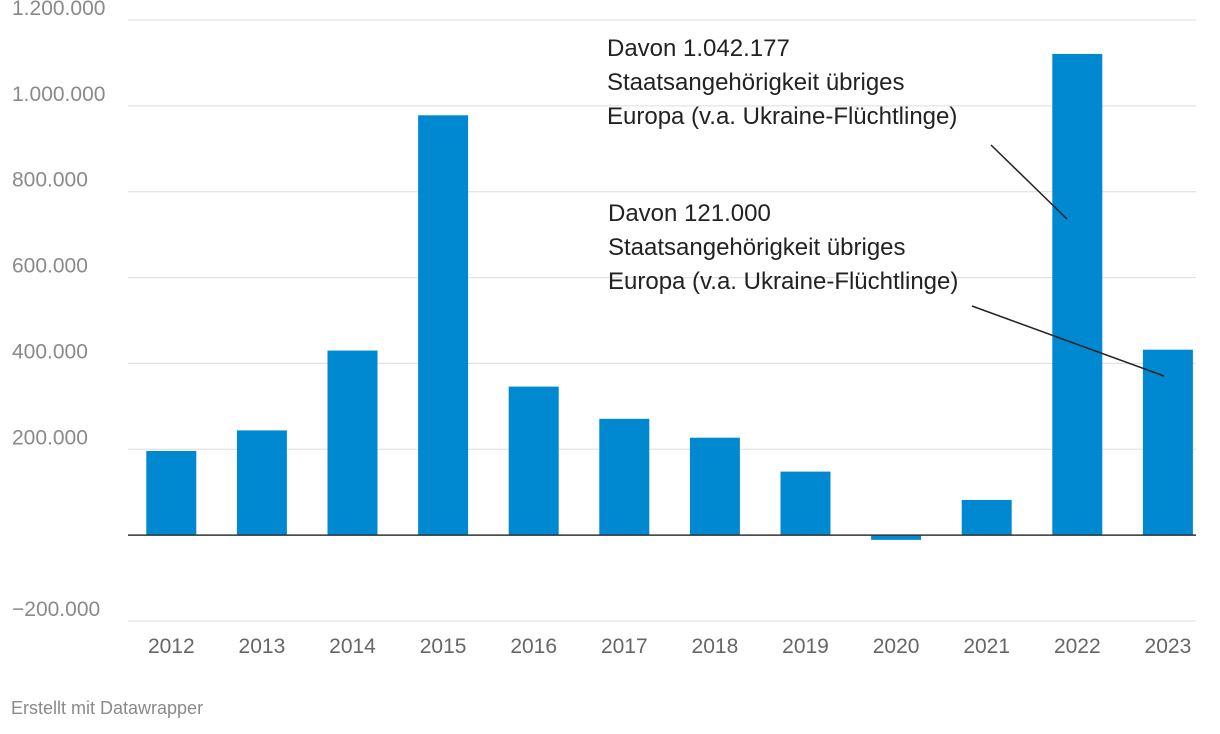 The height and width of the screenshot is (734, 1220). I want to click on x-tick-label: 2016, so click(533, 646).